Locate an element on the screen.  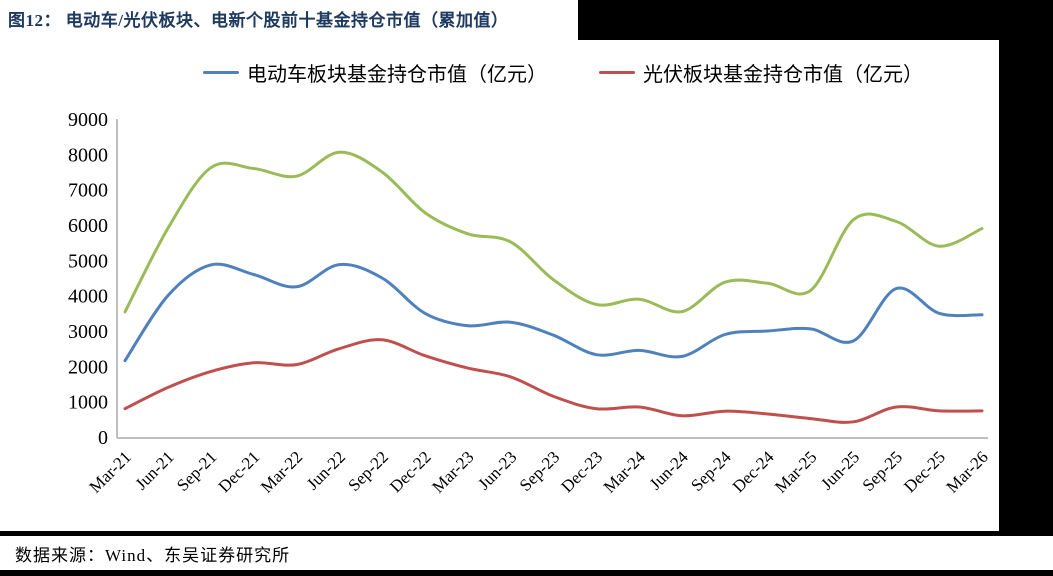
x-axis-label: Dec-25 is located at coordinates (924, 471).